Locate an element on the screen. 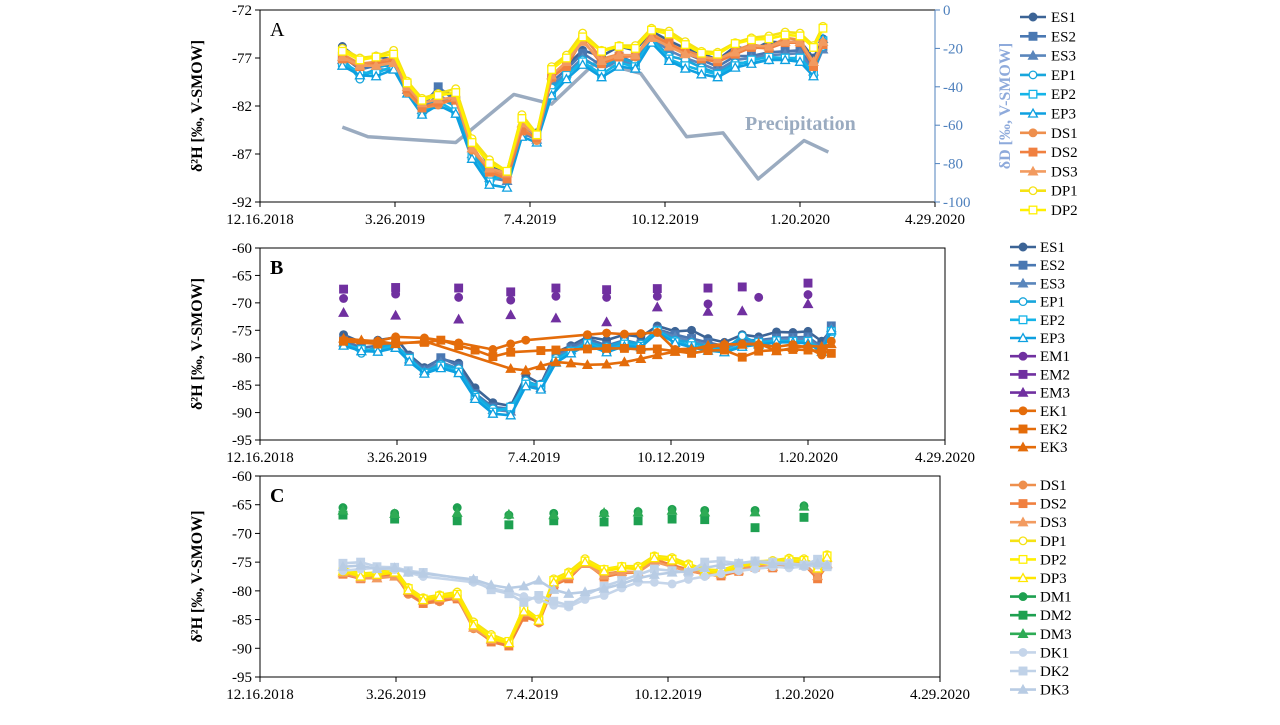 This screenshot has width=1280, height=725. legend-label: DK1 is located at coordinates (1054, 653).